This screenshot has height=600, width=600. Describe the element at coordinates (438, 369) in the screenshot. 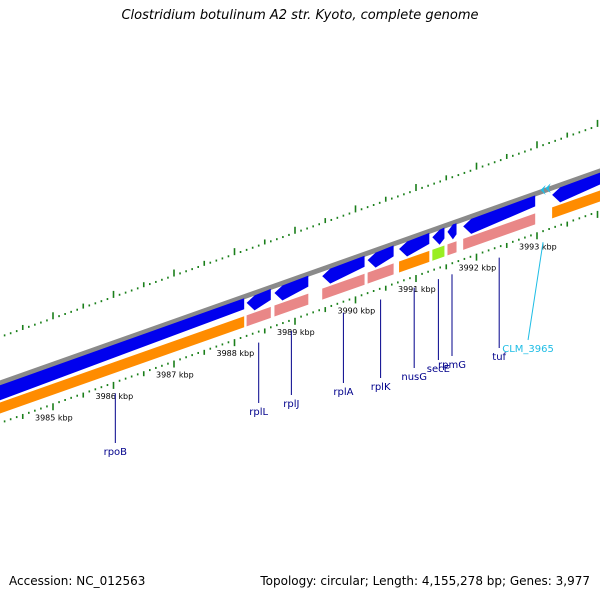

I see `gene-label: secE` at that location.